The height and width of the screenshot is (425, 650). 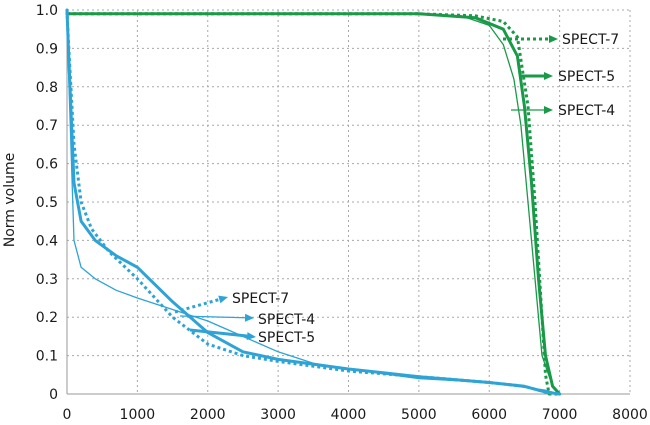 What do you see at coordinates (208, 415) in the screenshot?
I see `x-tick-label: 2000` at bounding box center [208, 415].